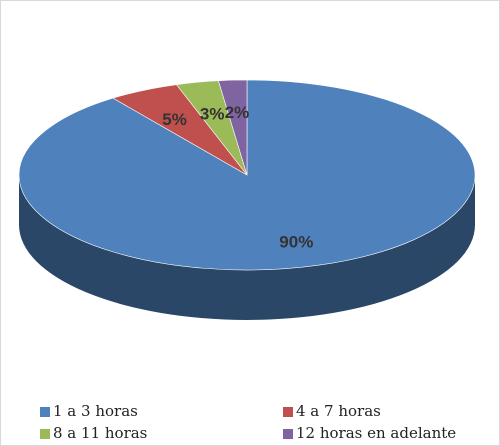  I want to click on legend-label: 12 horas en adelante, so click(376, 433).